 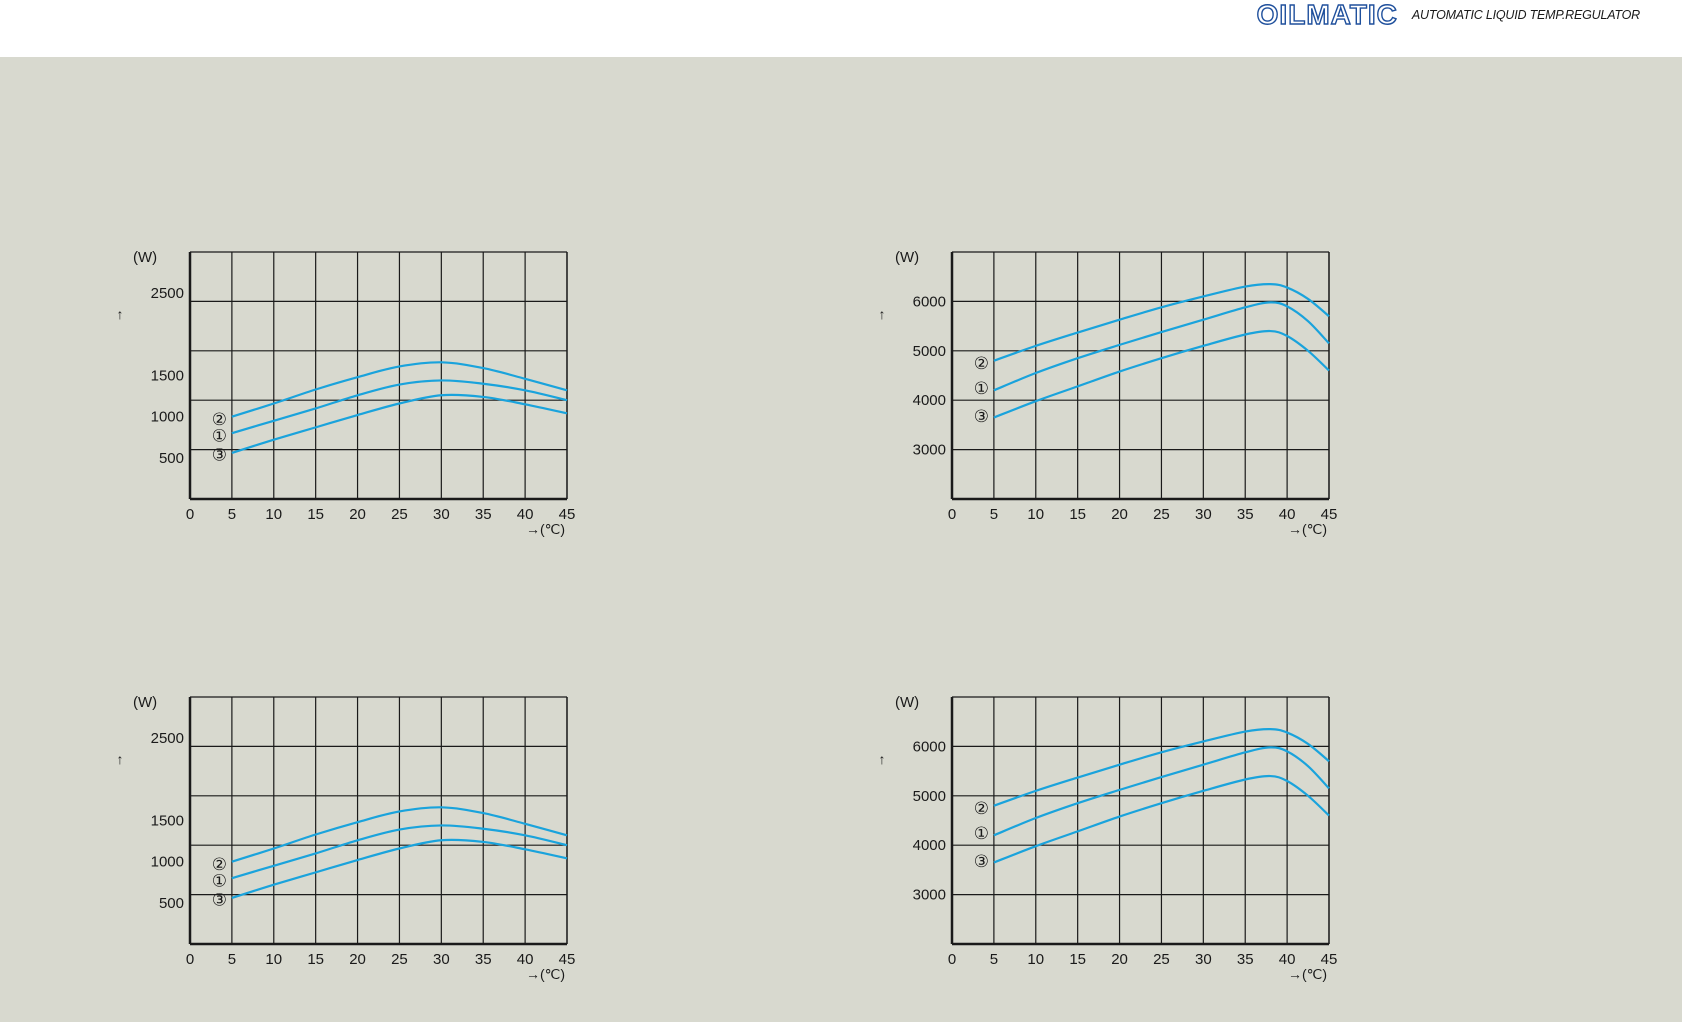 What do you see at coordinates (1327, 15) in the screenshot?
I see `brand-logo: OILMATIC` at bounding box center [1327, 15].